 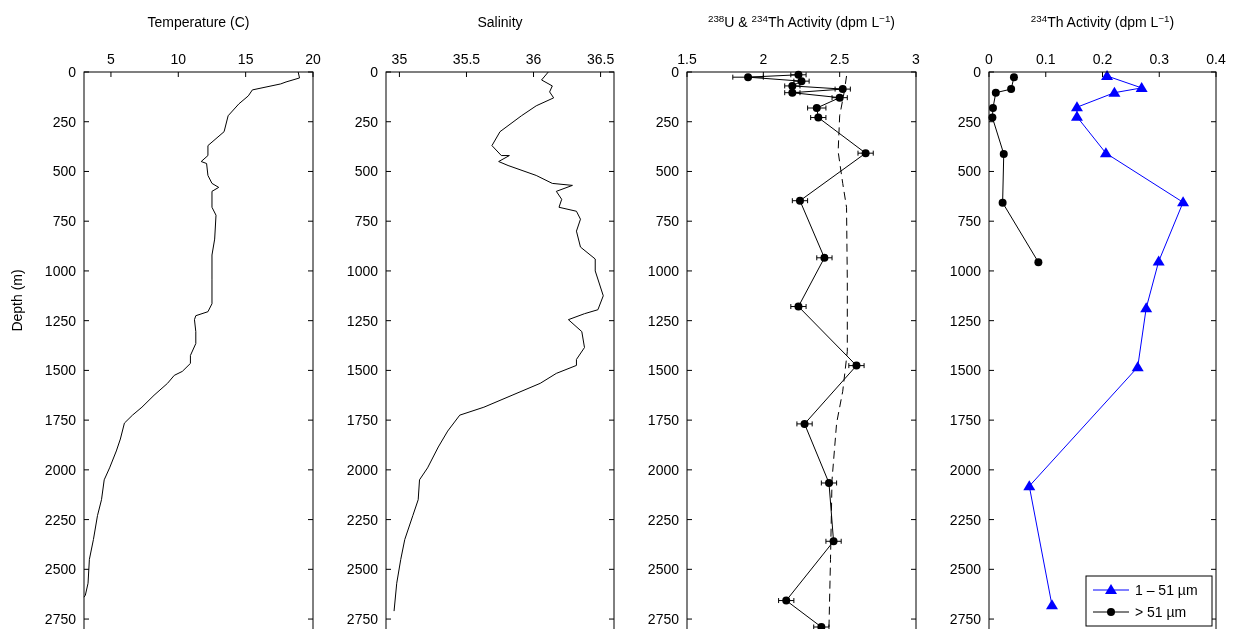 I want to click on x-tick-label: 35, so click(x=399, y=59).